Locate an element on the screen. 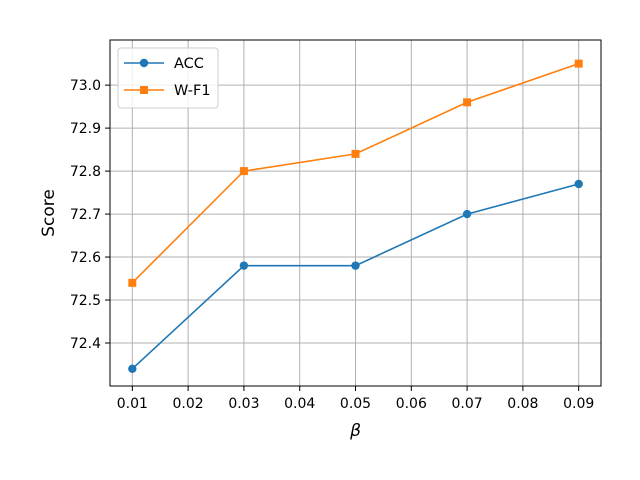 This screenshot has height=480, width=640. x-axis: 0.01 0.02 0.03 0.04 0.05 0.06 0.07 0.08 0.09 is located at coordinates (355, 399).